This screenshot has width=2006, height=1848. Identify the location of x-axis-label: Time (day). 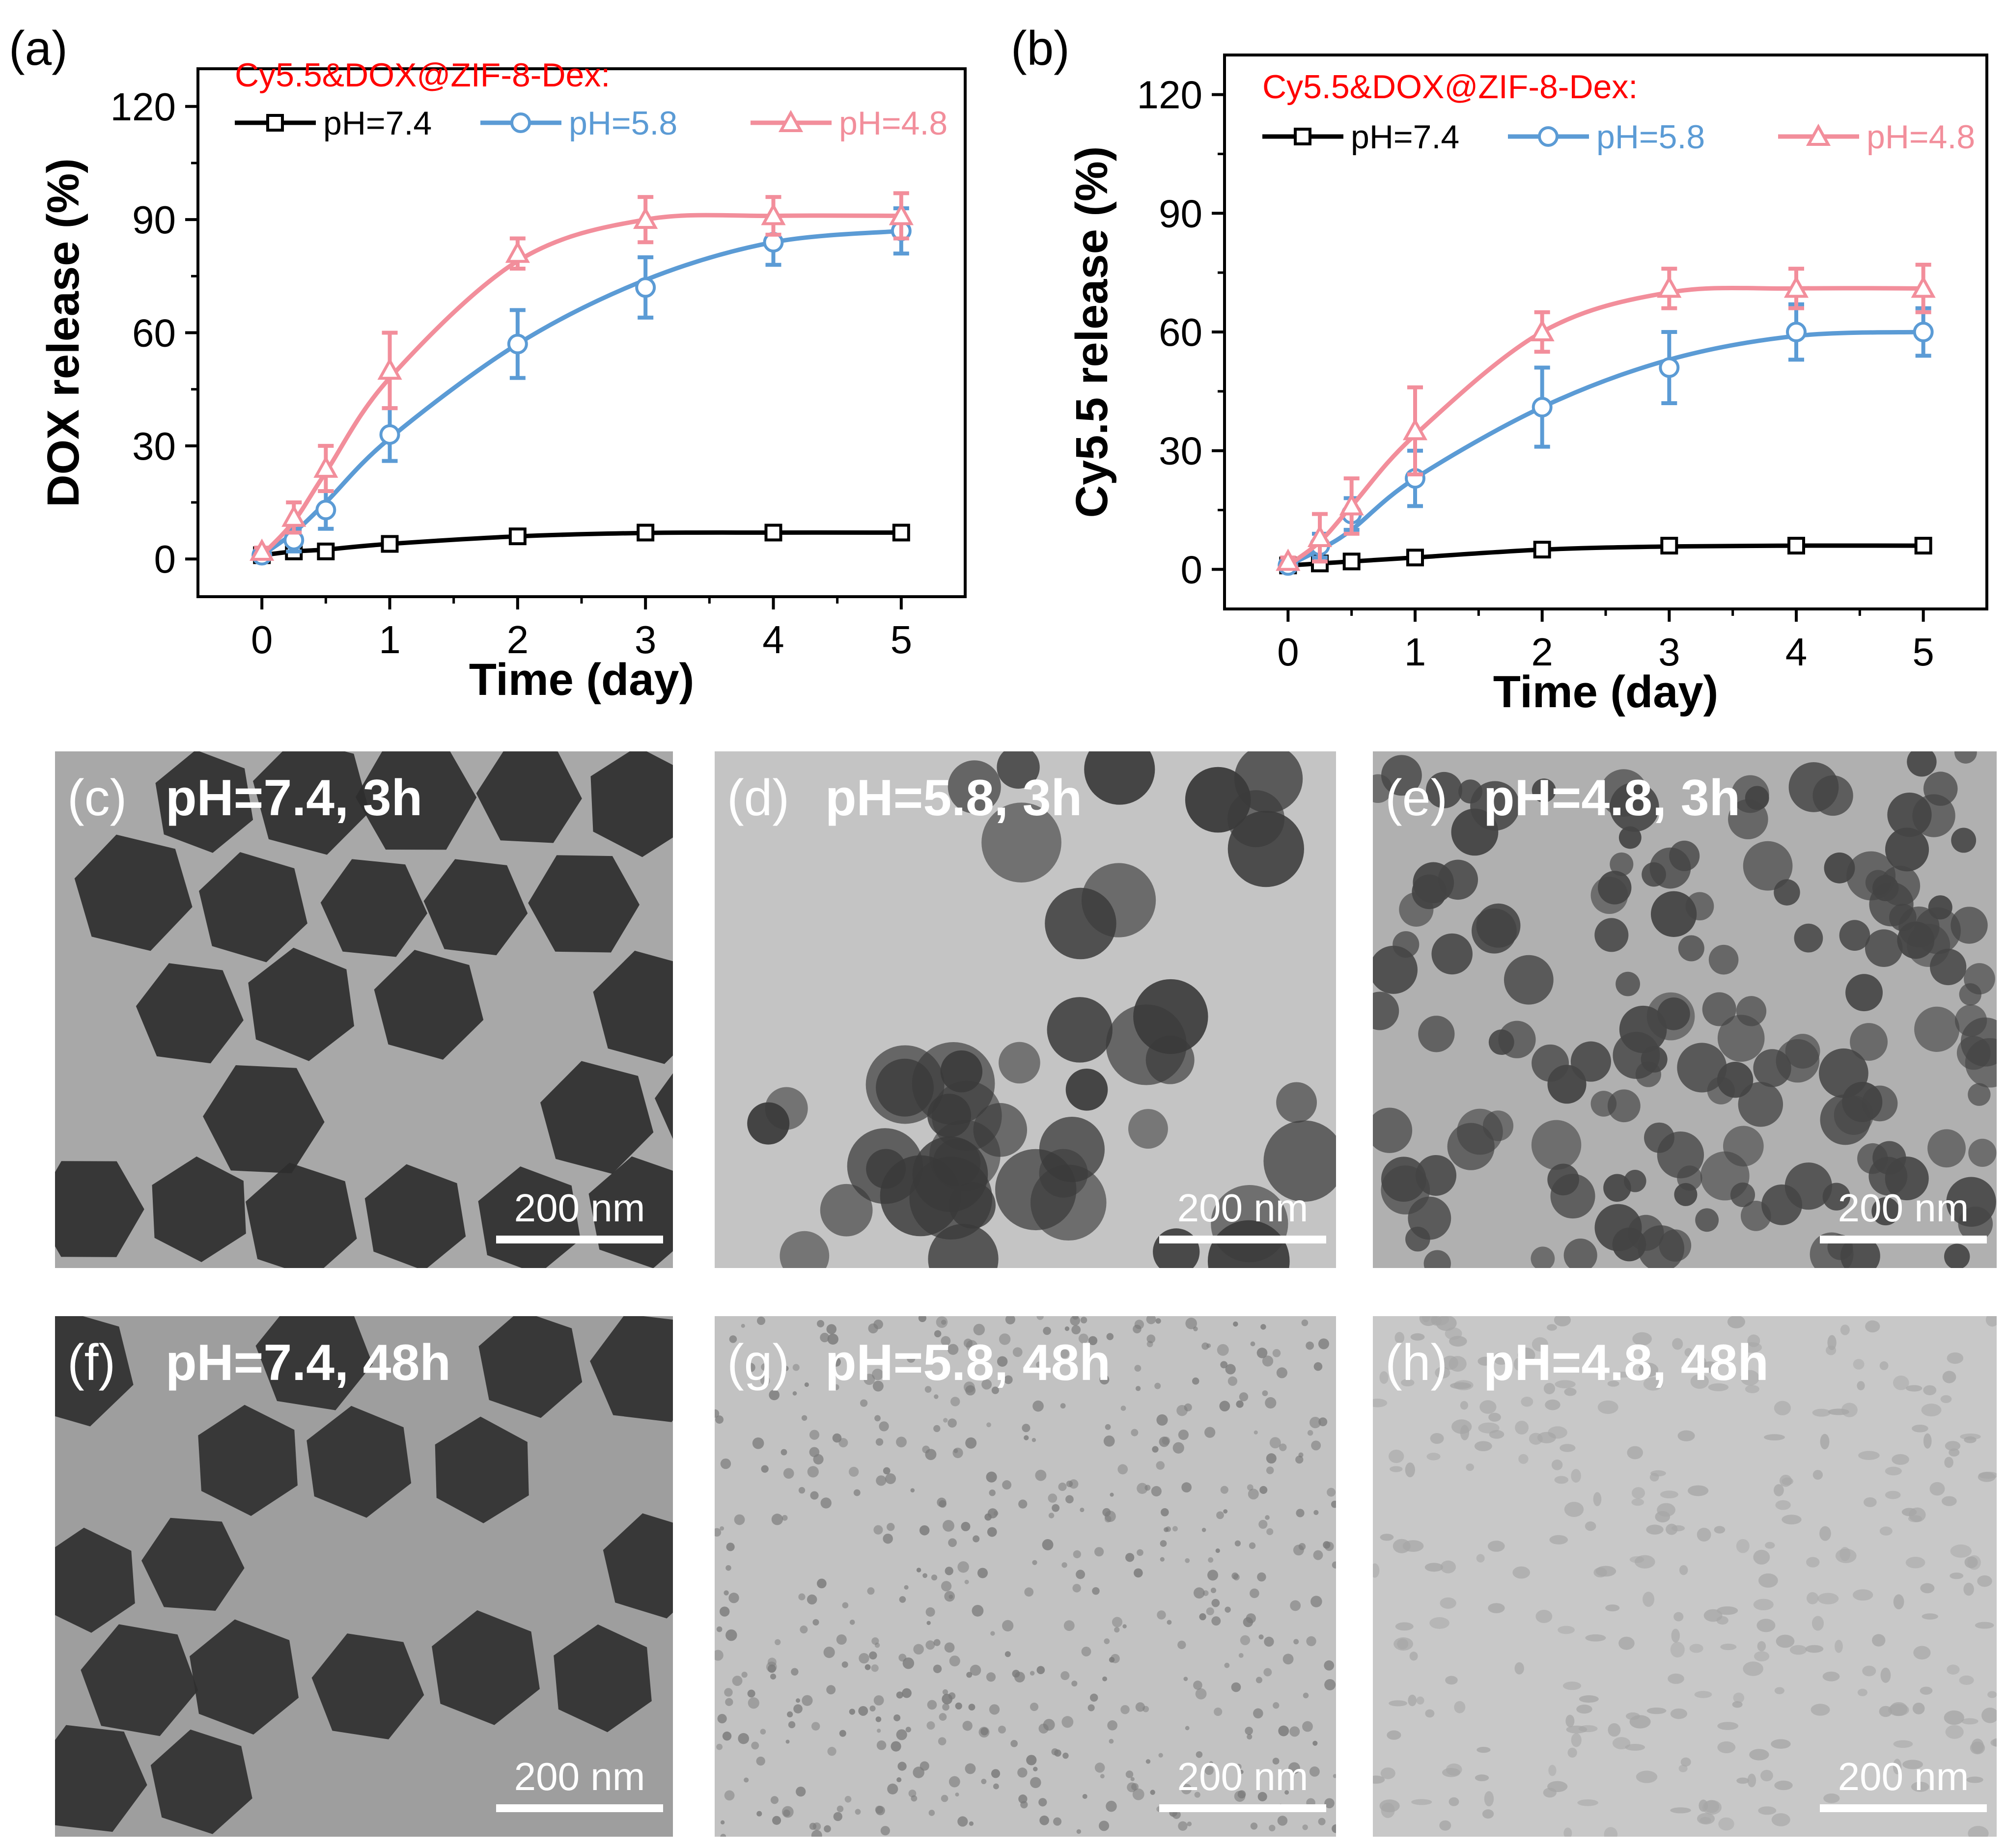
(581, 680).